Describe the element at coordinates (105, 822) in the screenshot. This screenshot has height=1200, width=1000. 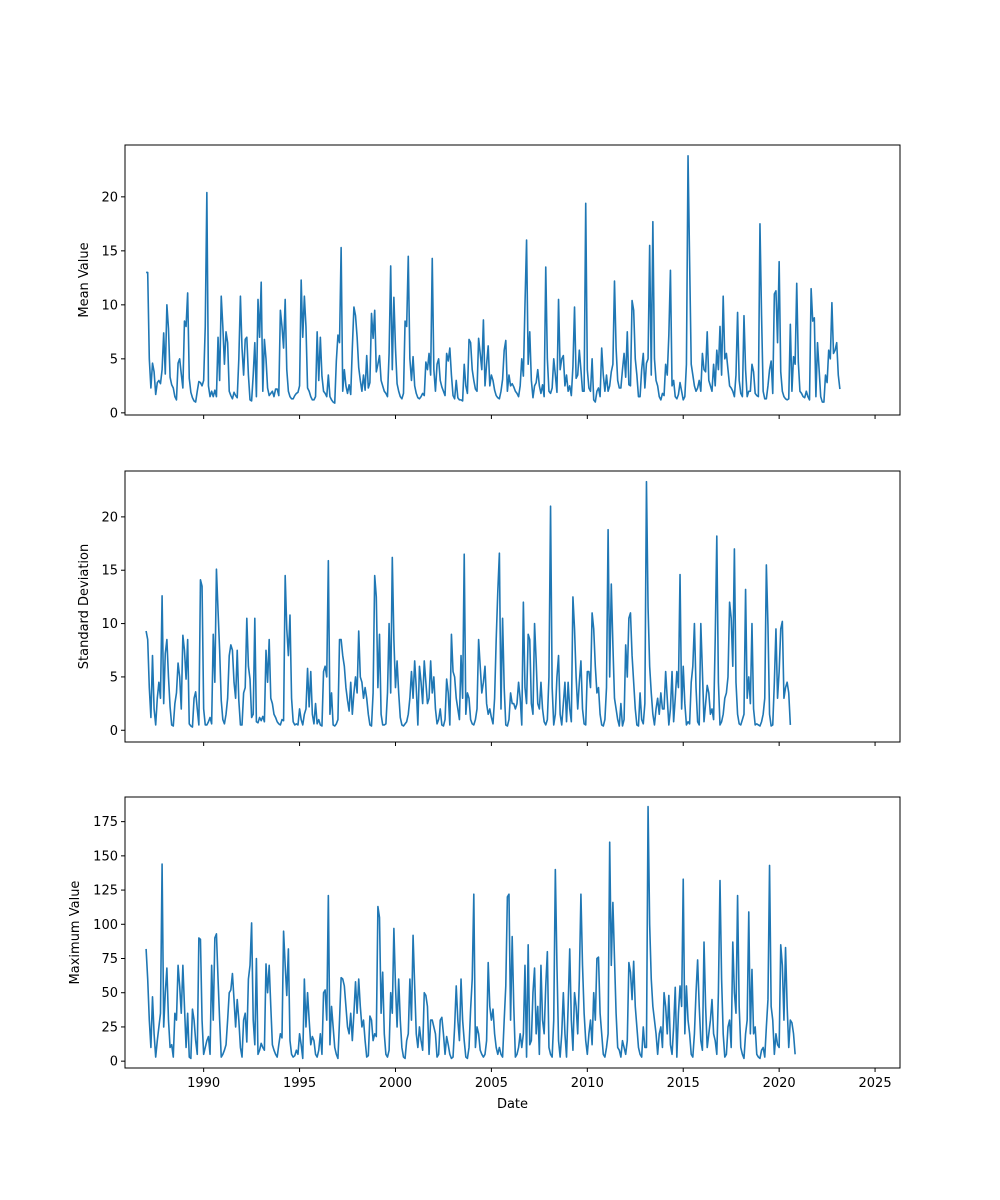
I see `y-tick-label: 175` at that location.